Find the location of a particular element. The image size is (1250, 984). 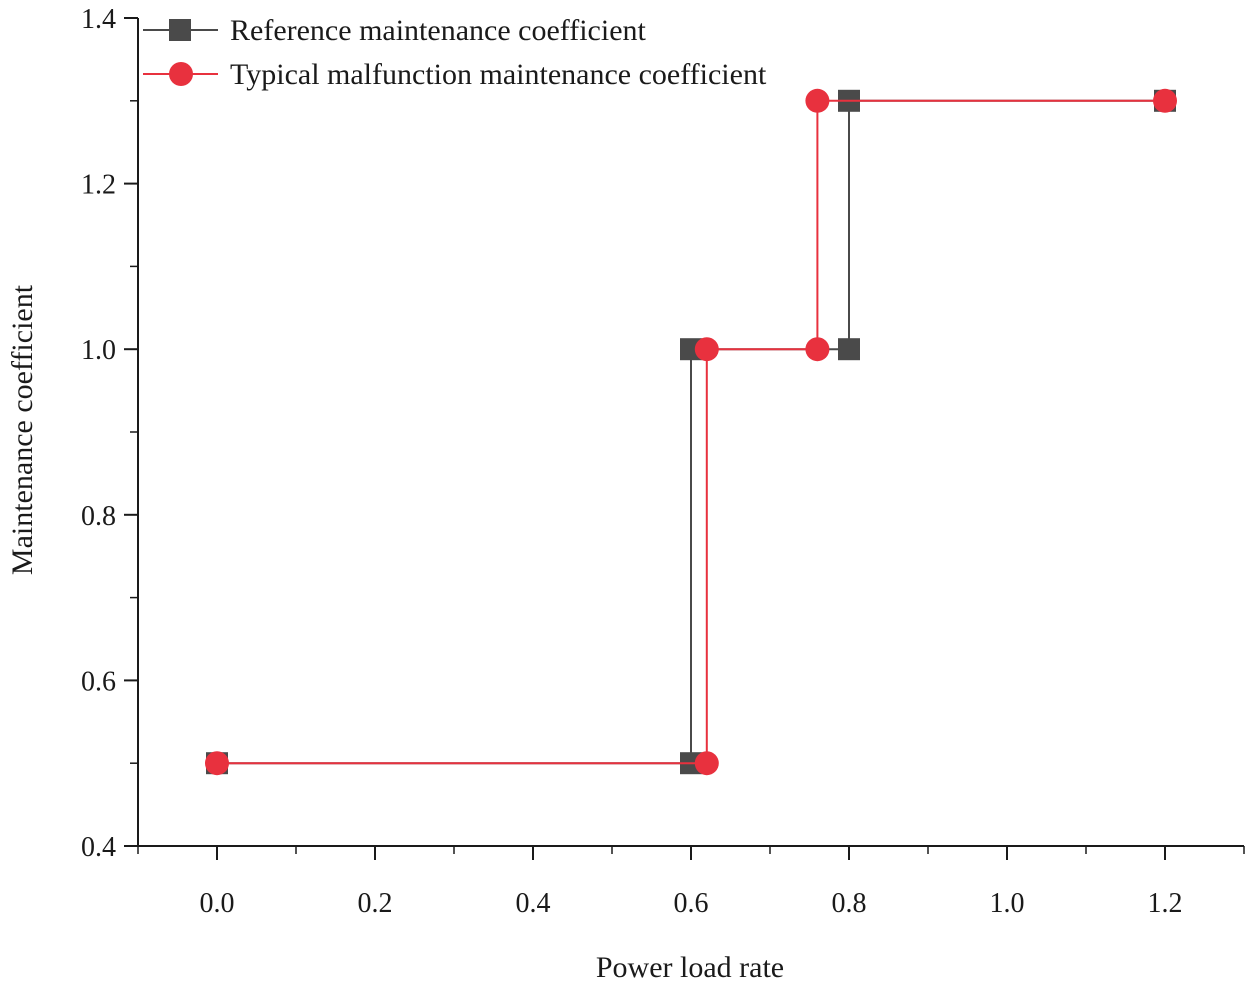

x-axis-title: Power load rate is located at coordinates (690, 967).